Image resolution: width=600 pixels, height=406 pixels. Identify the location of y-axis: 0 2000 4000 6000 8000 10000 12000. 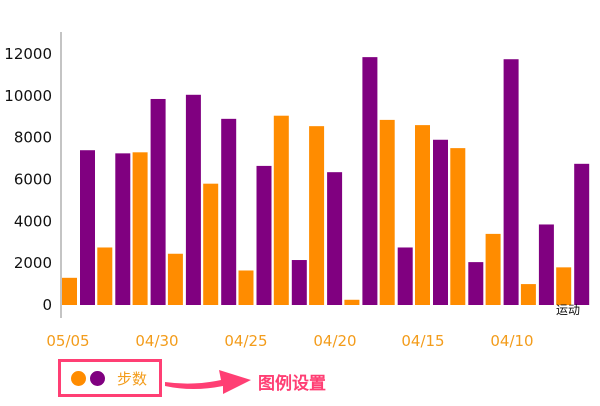
(33, 175).